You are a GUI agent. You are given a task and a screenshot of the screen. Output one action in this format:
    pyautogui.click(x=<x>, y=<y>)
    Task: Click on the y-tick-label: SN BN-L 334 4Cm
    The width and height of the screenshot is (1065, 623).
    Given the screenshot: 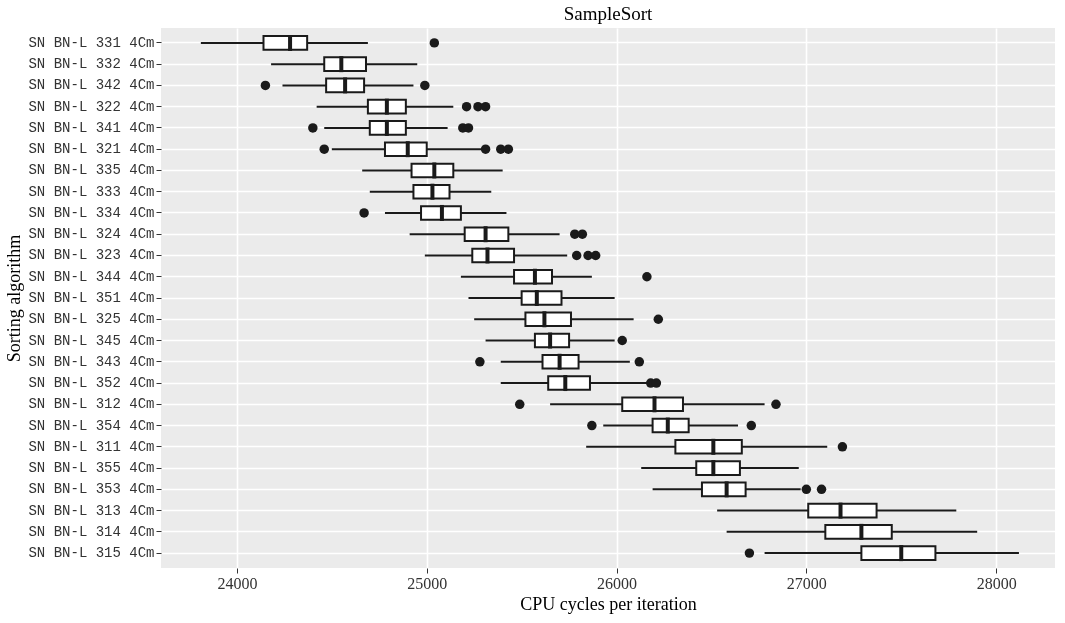 What is the action you would take?
    pyautogui.click(x=91, y=212)
    